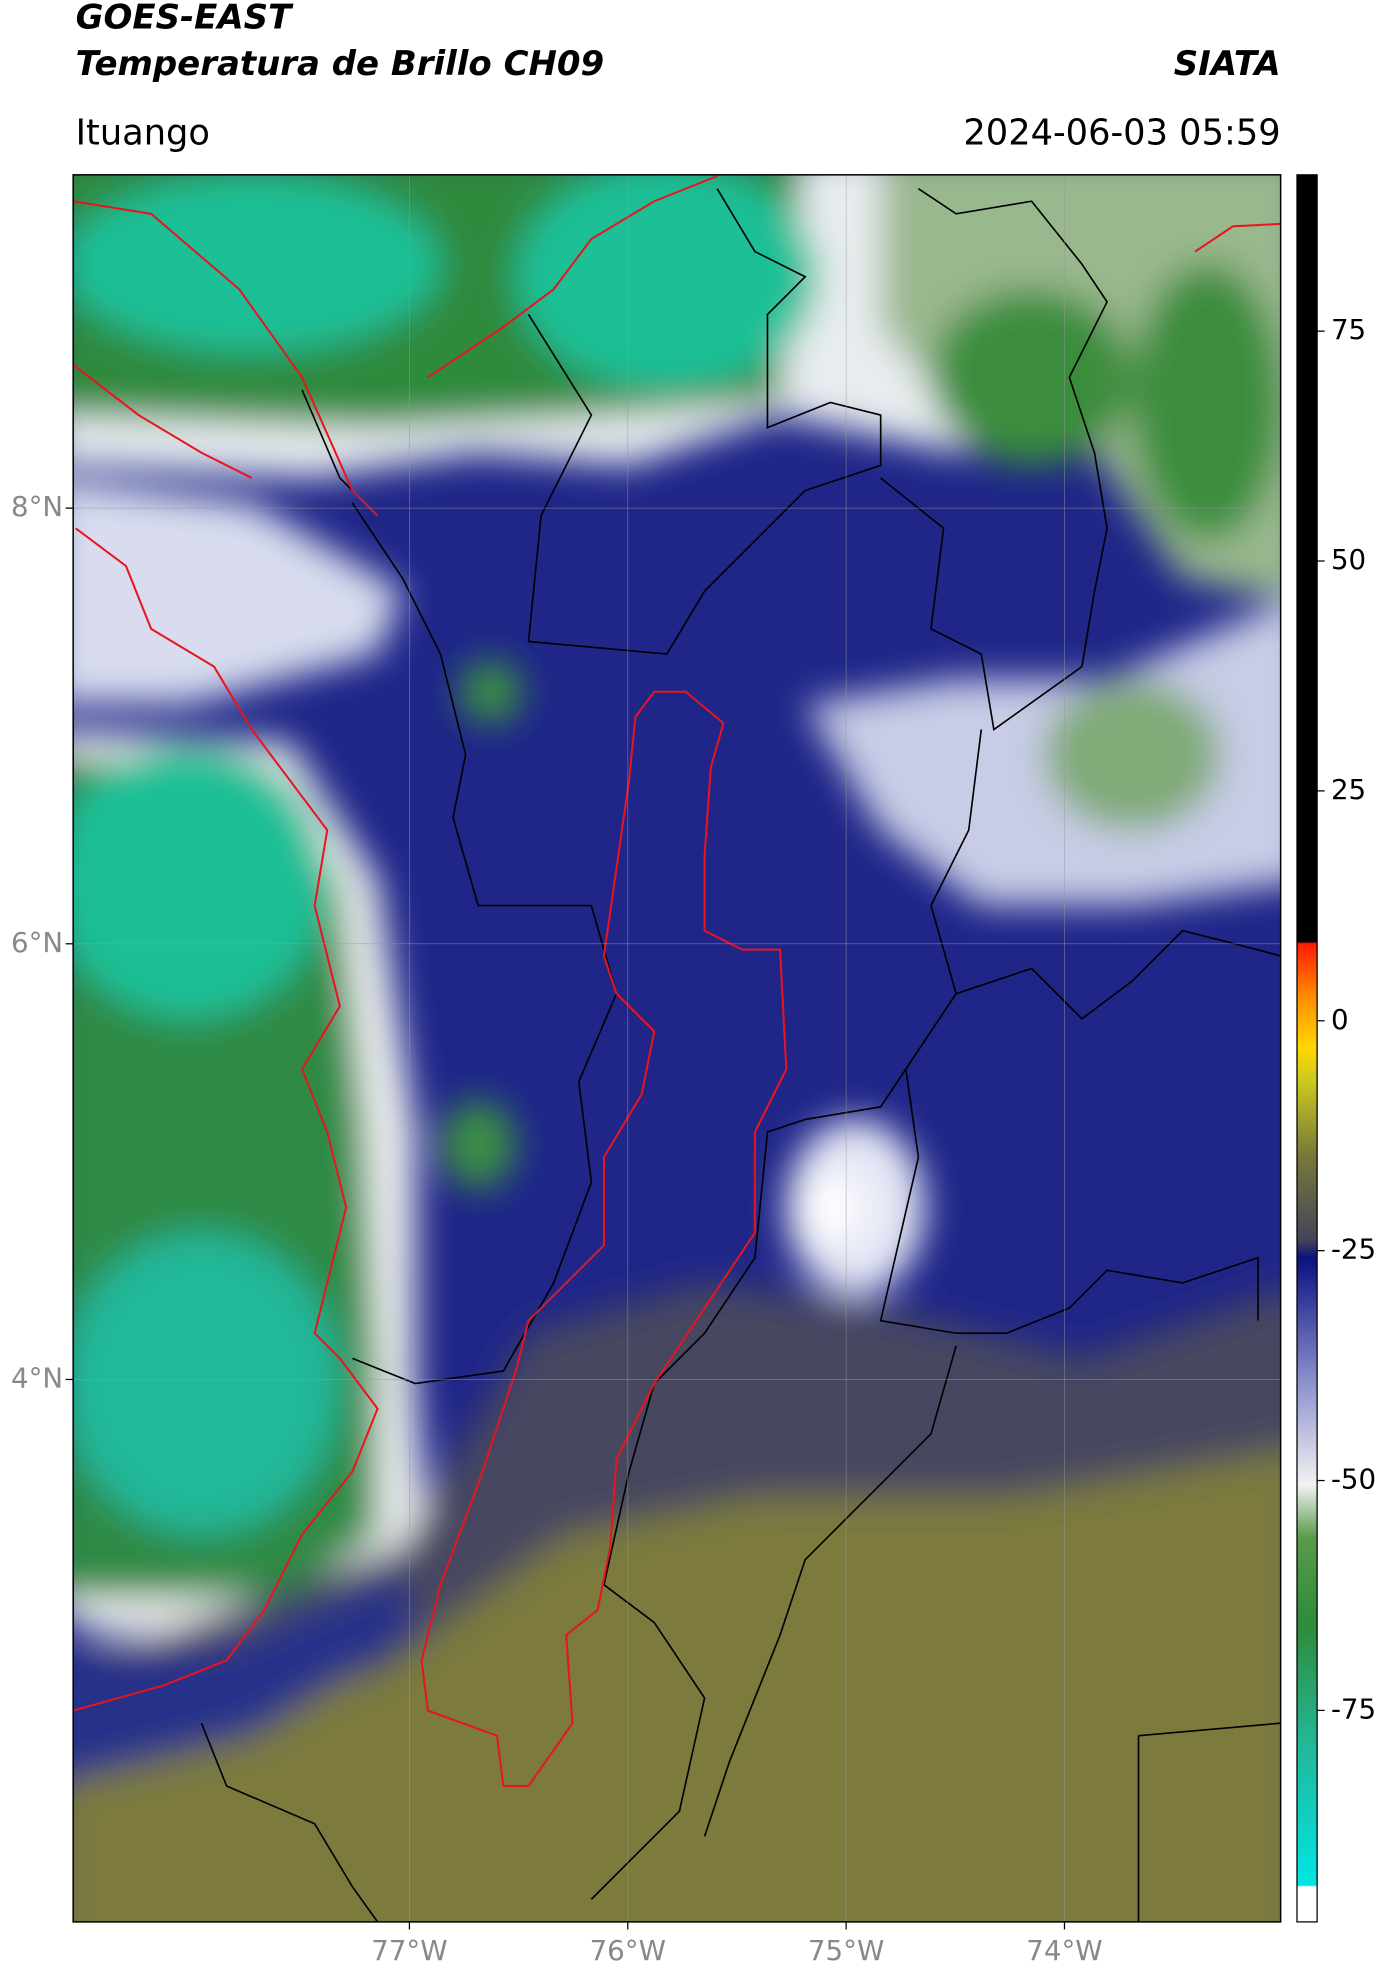 The height and width of the screenshot is (1981, 1384). I want to click on colorbar-tick-label: 25, so click(1348, 789).